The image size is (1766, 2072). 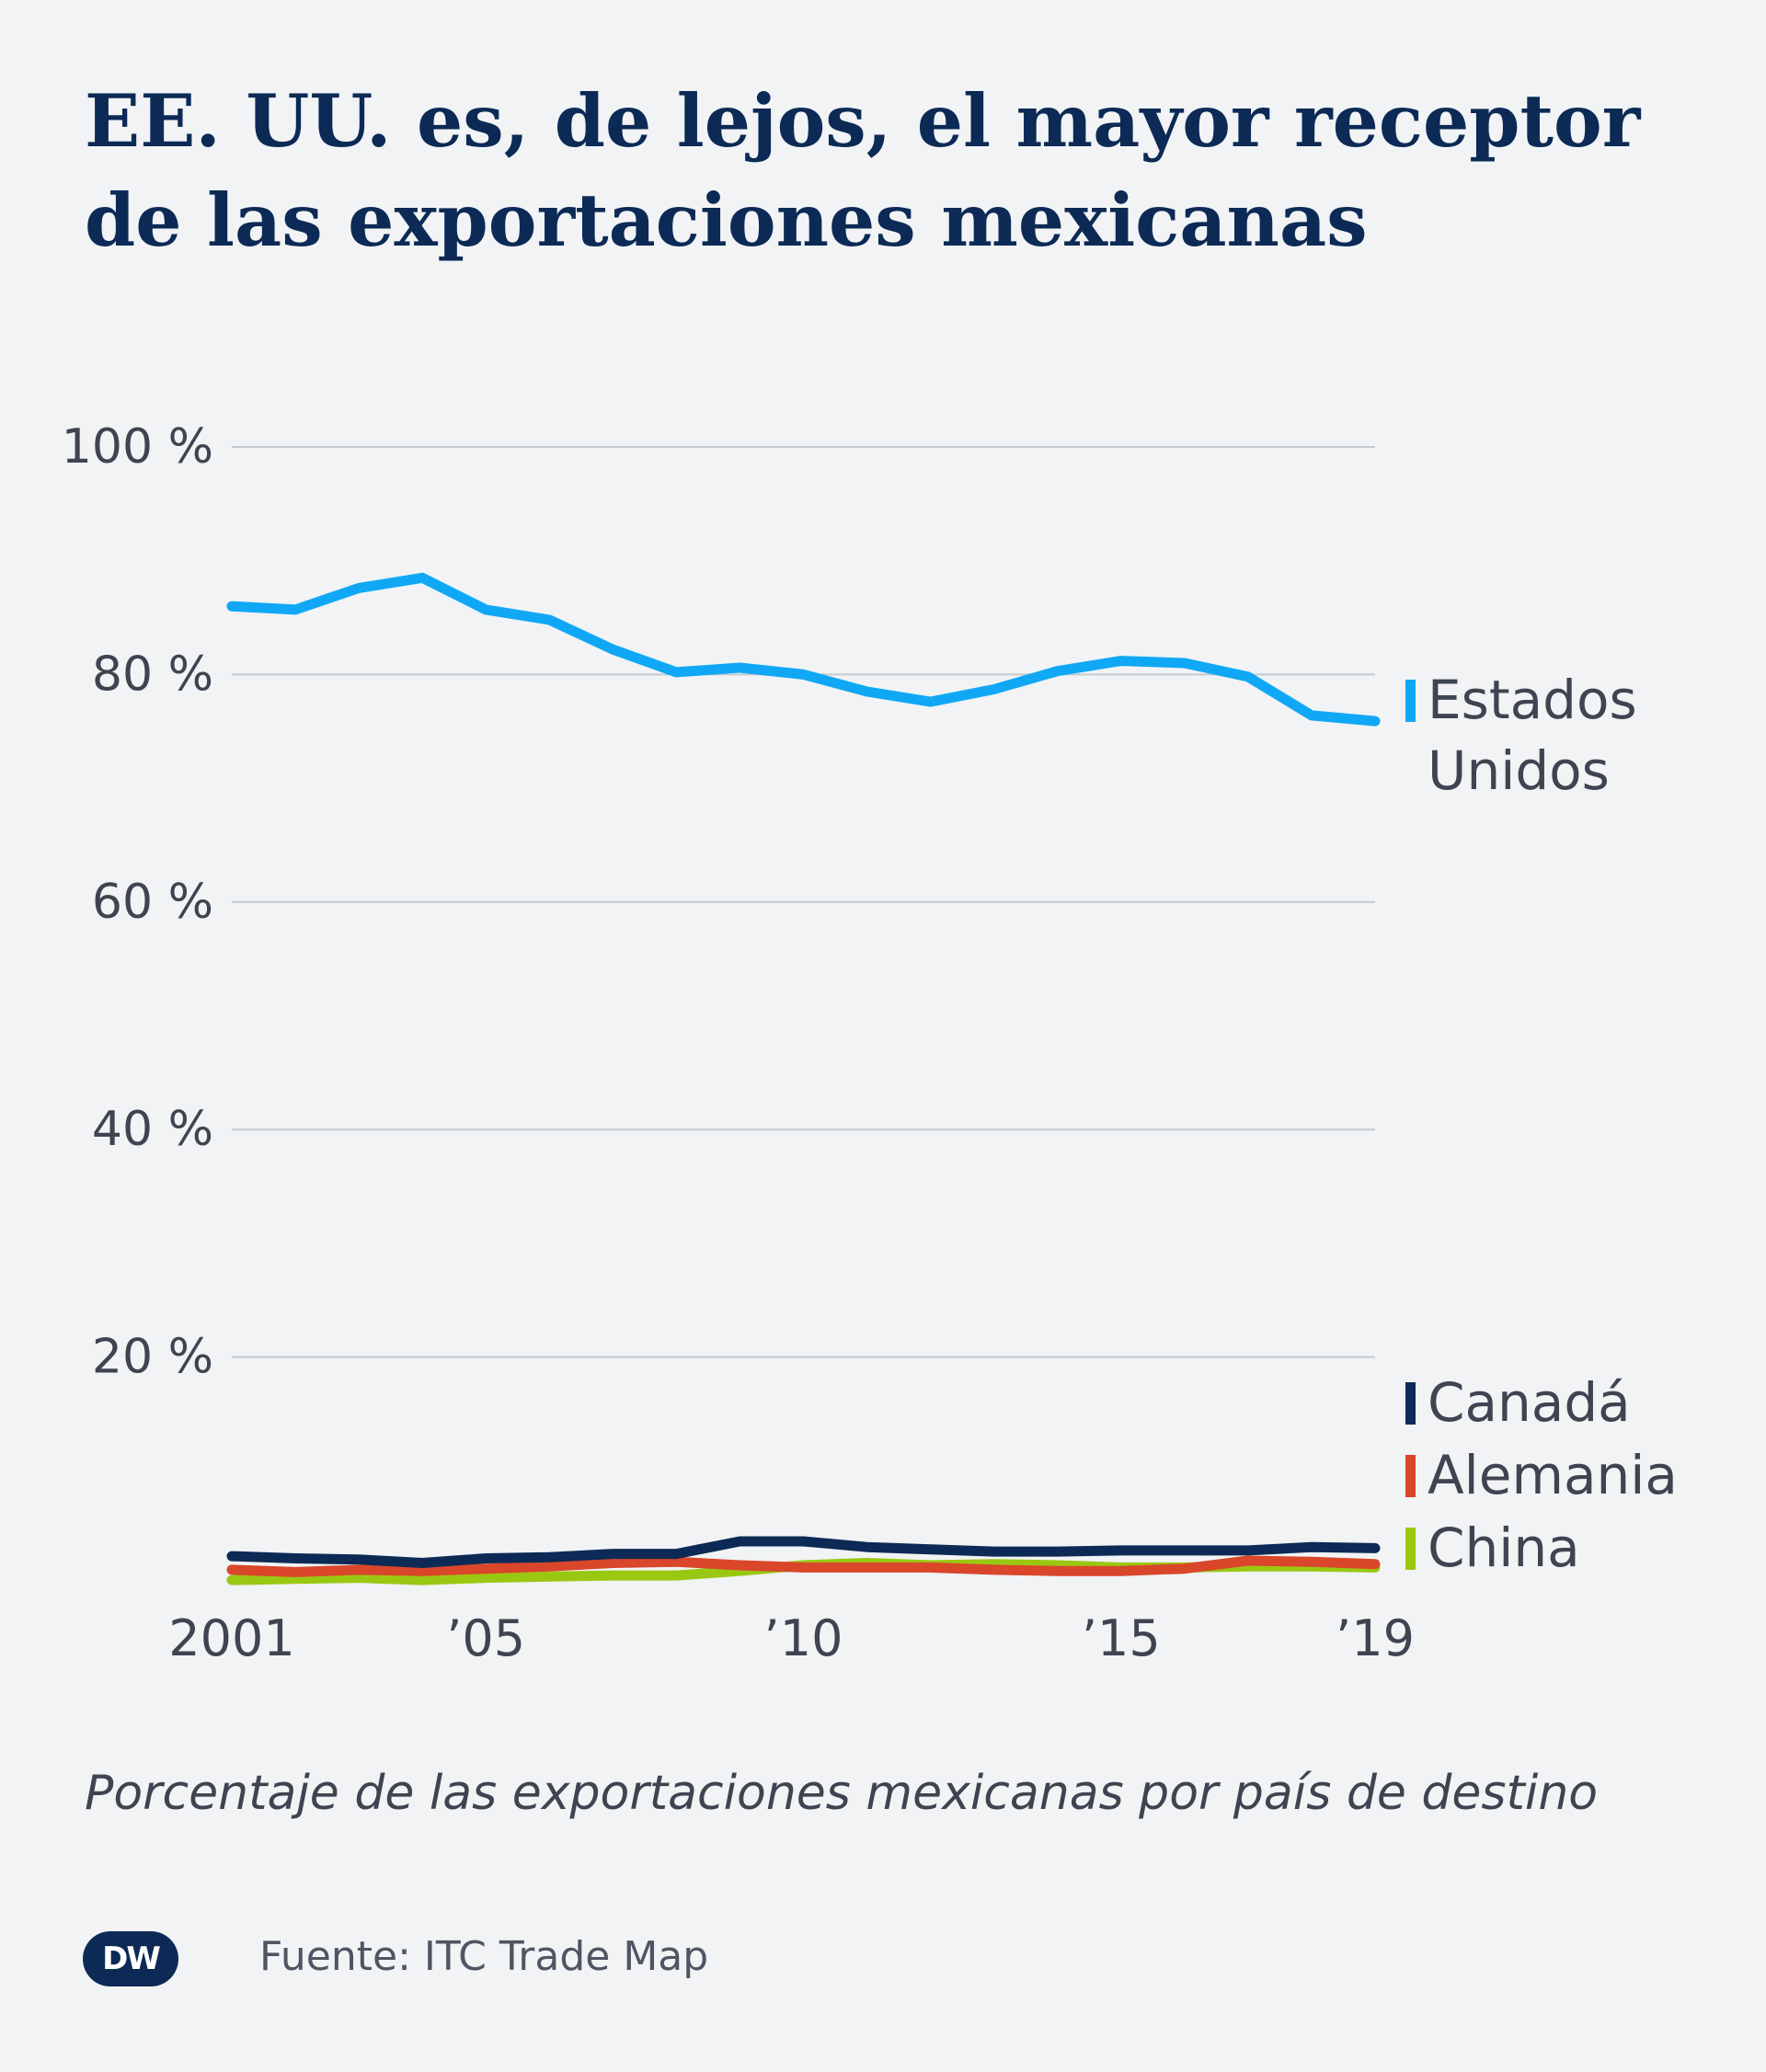 What do you see at coordinates (1553, 1475) in the screenshot?
I see `legend-label-2: Alemania` at bounding box center [1553, 1475].